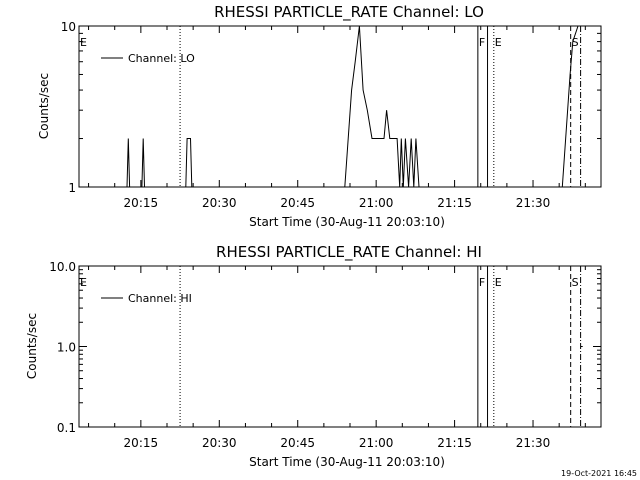  What do you see at coordinates (219, 203) in the screenshot?
I see `lo-x-tick-label: 20:30` at bounding box center [219, 203].